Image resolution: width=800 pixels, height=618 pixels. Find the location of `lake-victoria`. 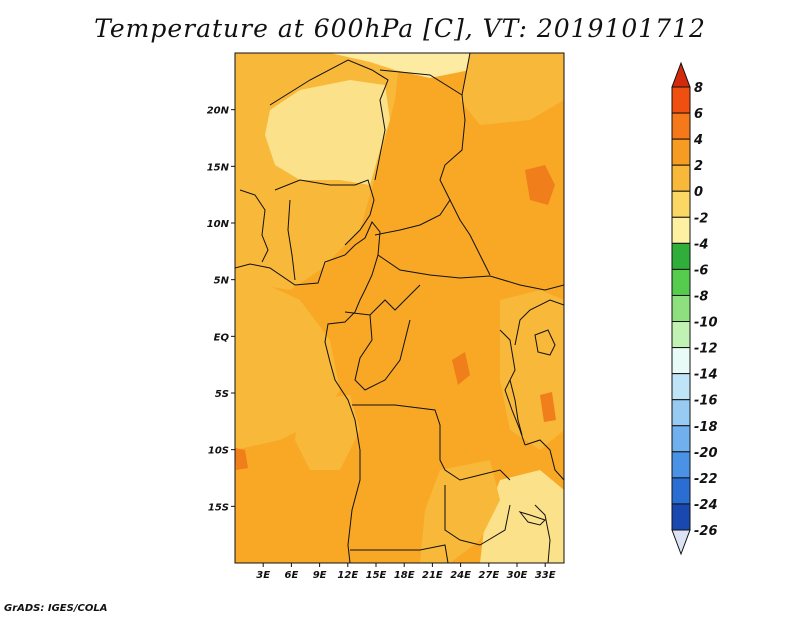

lake-victoria is located at coordinates (545, 342).